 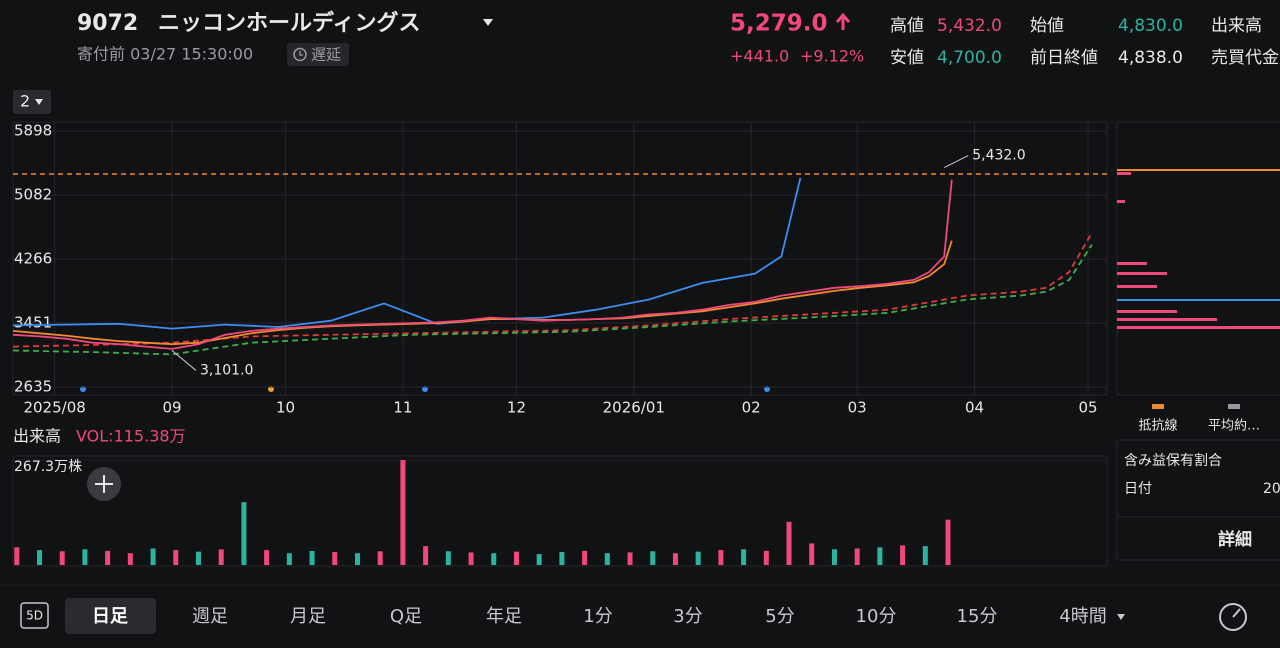 What do you see at coordinates (37, 436) in the screenshot?
I see `volume-title: 出来高` at bounding box center [37, 436].